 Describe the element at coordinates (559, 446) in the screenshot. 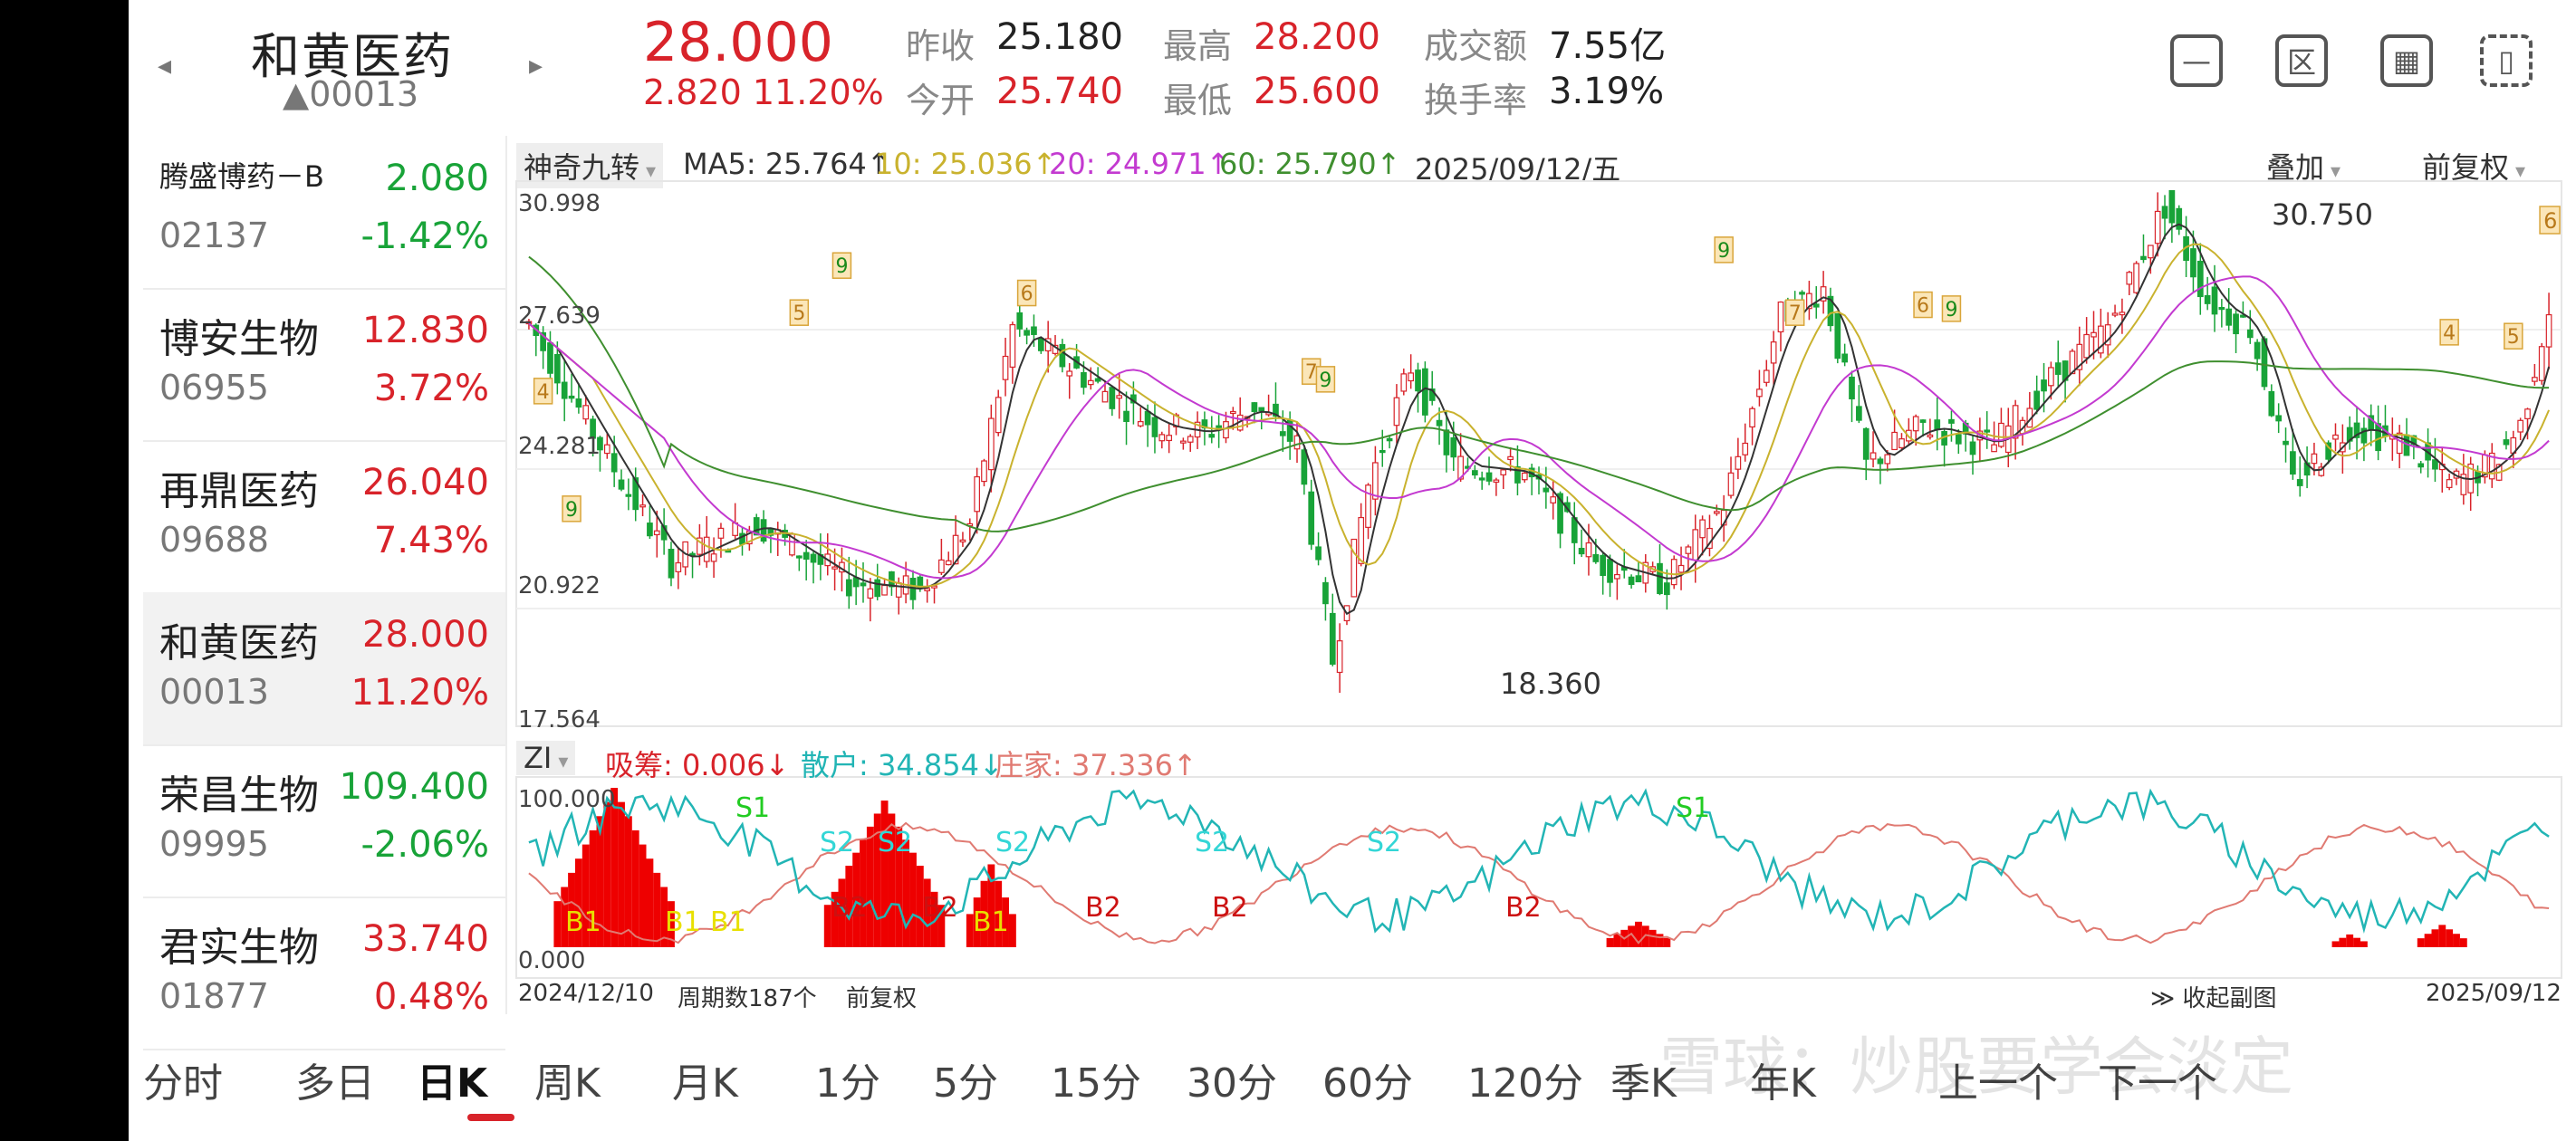

I see `y-label-3: 24.281` at that location.